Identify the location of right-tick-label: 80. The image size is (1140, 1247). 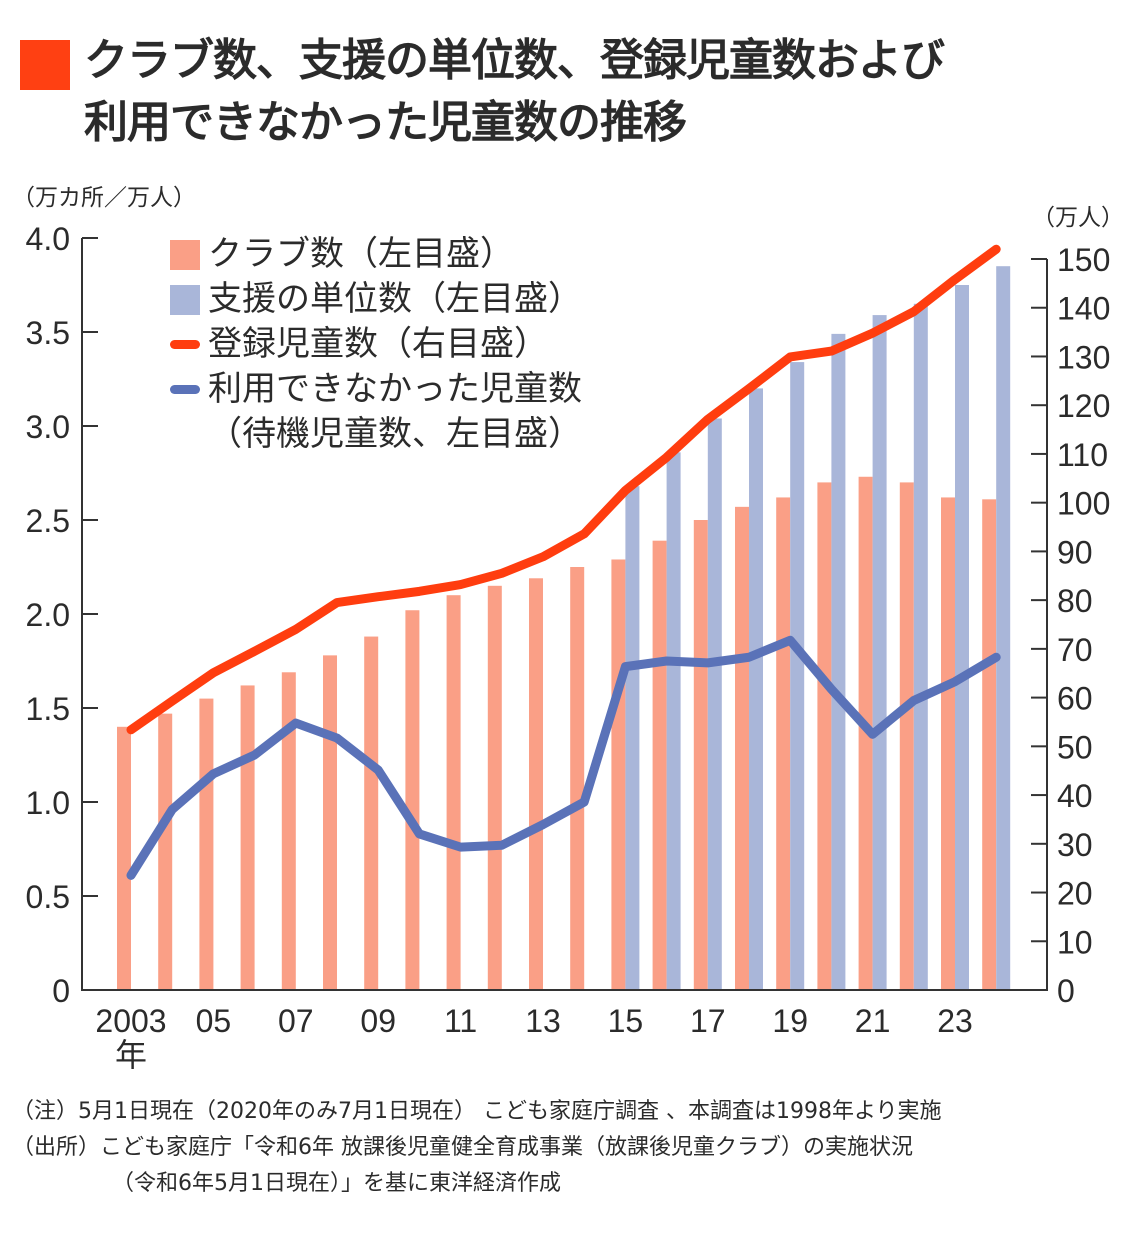
(1075, 601).